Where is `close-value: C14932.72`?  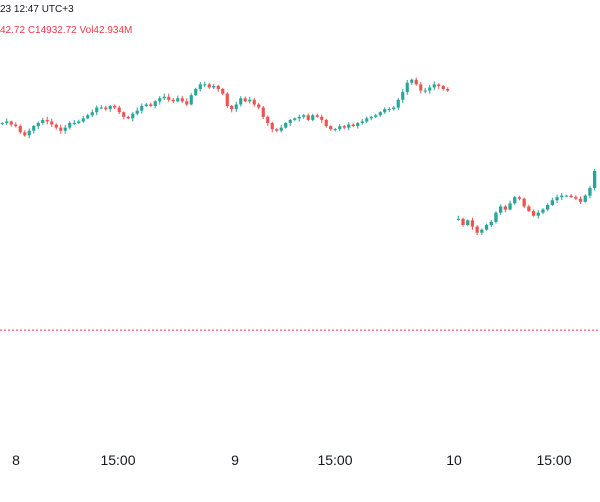
close-value: C14932.72 is located at coordinates (52, 30).